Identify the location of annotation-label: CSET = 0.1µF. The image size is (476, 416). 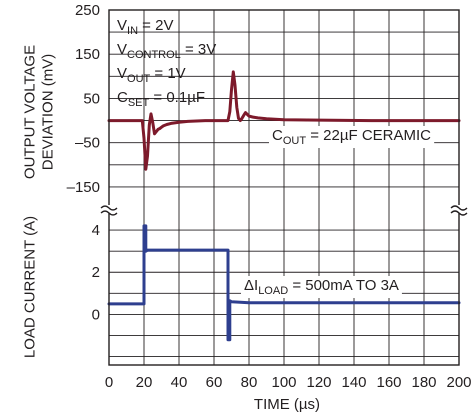
(161, 99).